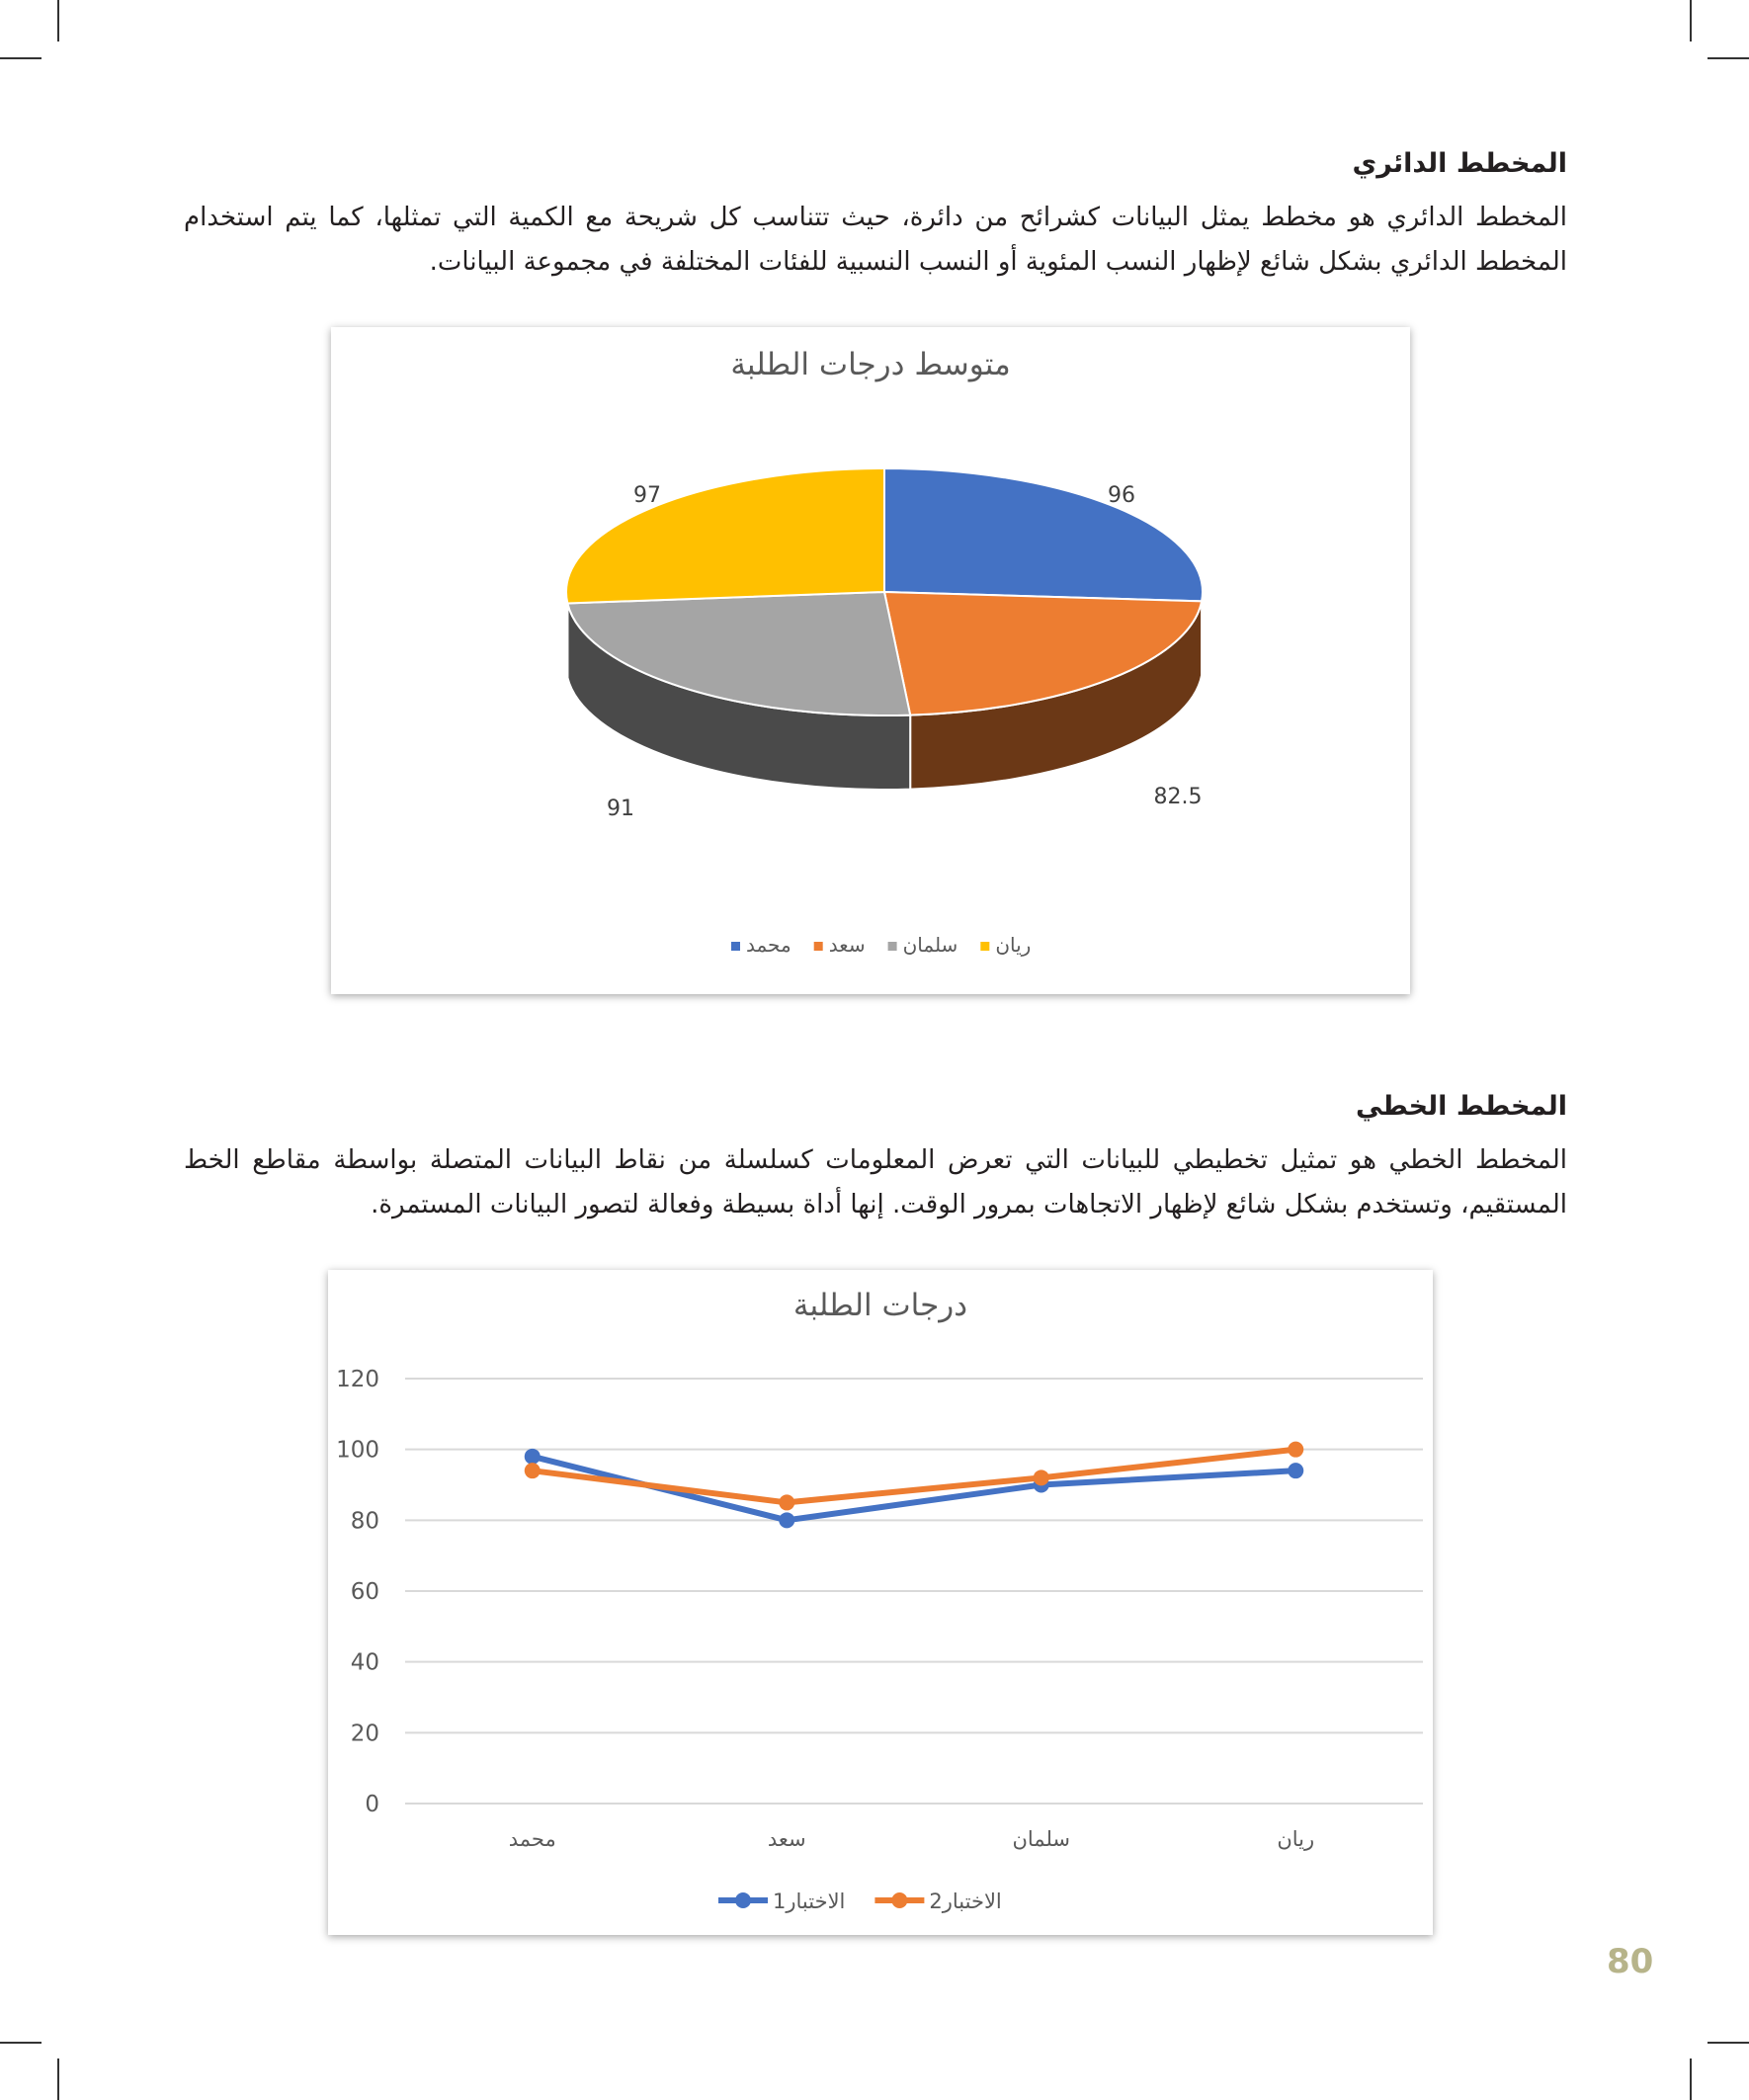 The image size is (1749, 2100). Describe the element at coordinates (365, 1733) in the screenshot. I see `y-tick-label: 20` at that location.